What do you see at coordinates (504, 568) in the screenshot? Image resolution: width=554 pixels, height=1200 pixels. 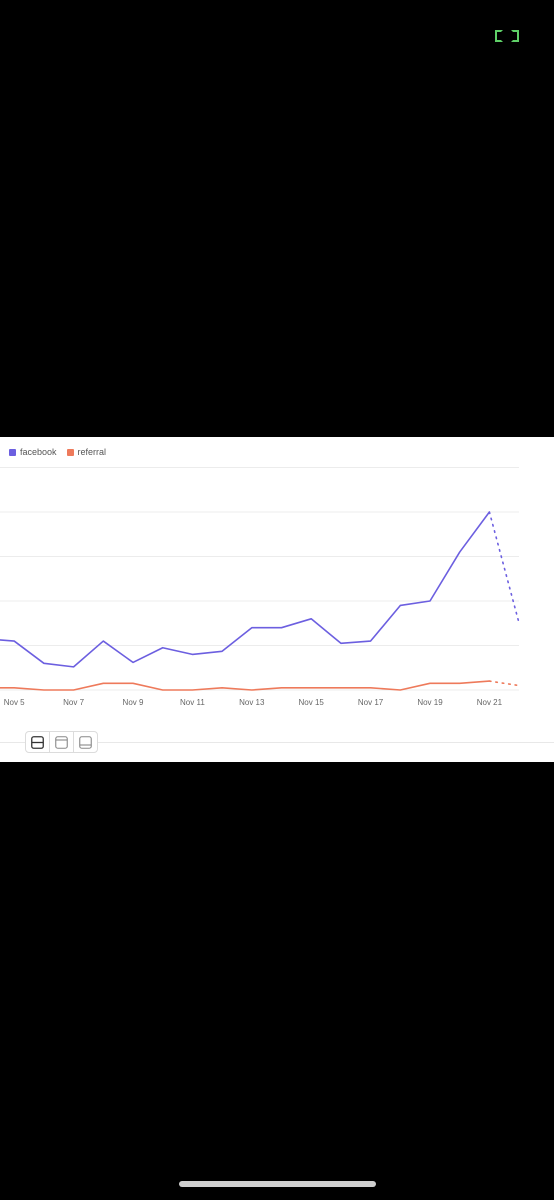 I see `series-incomplete-facebook` at bounding box center [504, 568].